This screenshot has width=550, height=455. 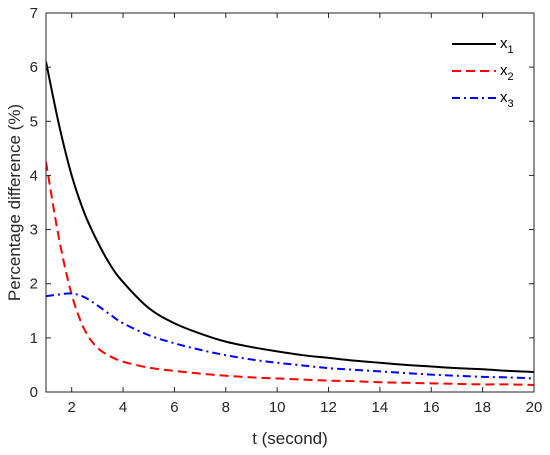 What do you see at coordinates (123, 407) in the screenshot?
I see `x-tick-label-4: 4` at bounding box center [123, 407].